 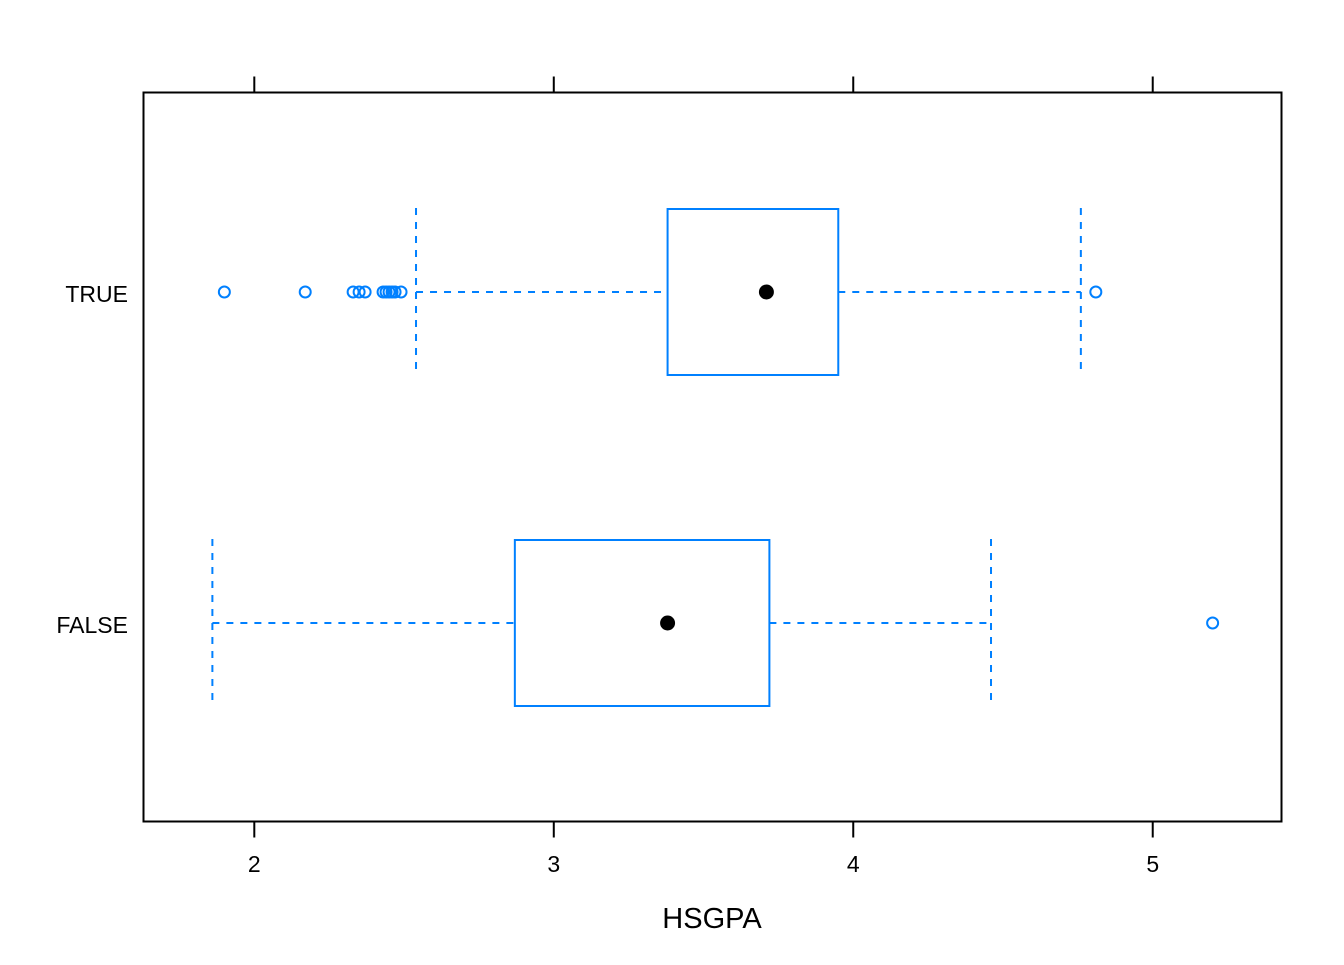 I want to click on top-axis-ticks, so click(x=703, y=84).